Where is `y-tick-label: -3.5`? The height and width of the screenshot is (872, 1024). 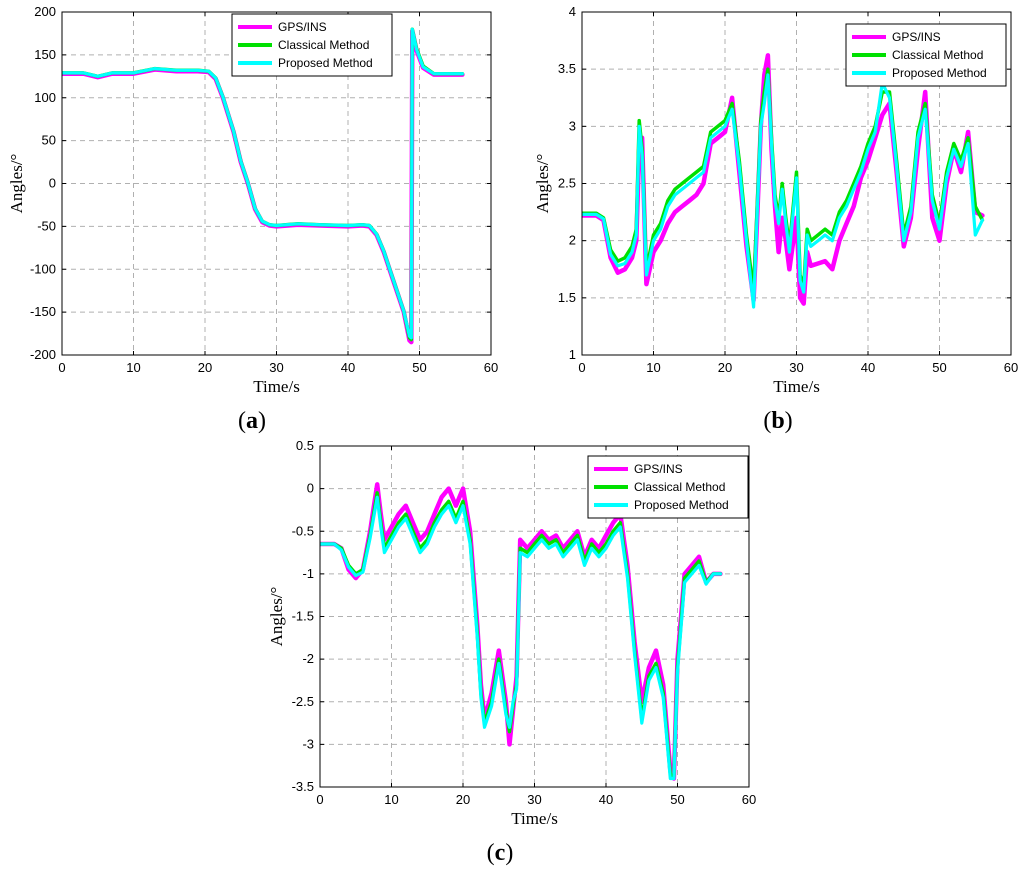
y-tick-label: -3.5 is located at coordinates (303, 786).